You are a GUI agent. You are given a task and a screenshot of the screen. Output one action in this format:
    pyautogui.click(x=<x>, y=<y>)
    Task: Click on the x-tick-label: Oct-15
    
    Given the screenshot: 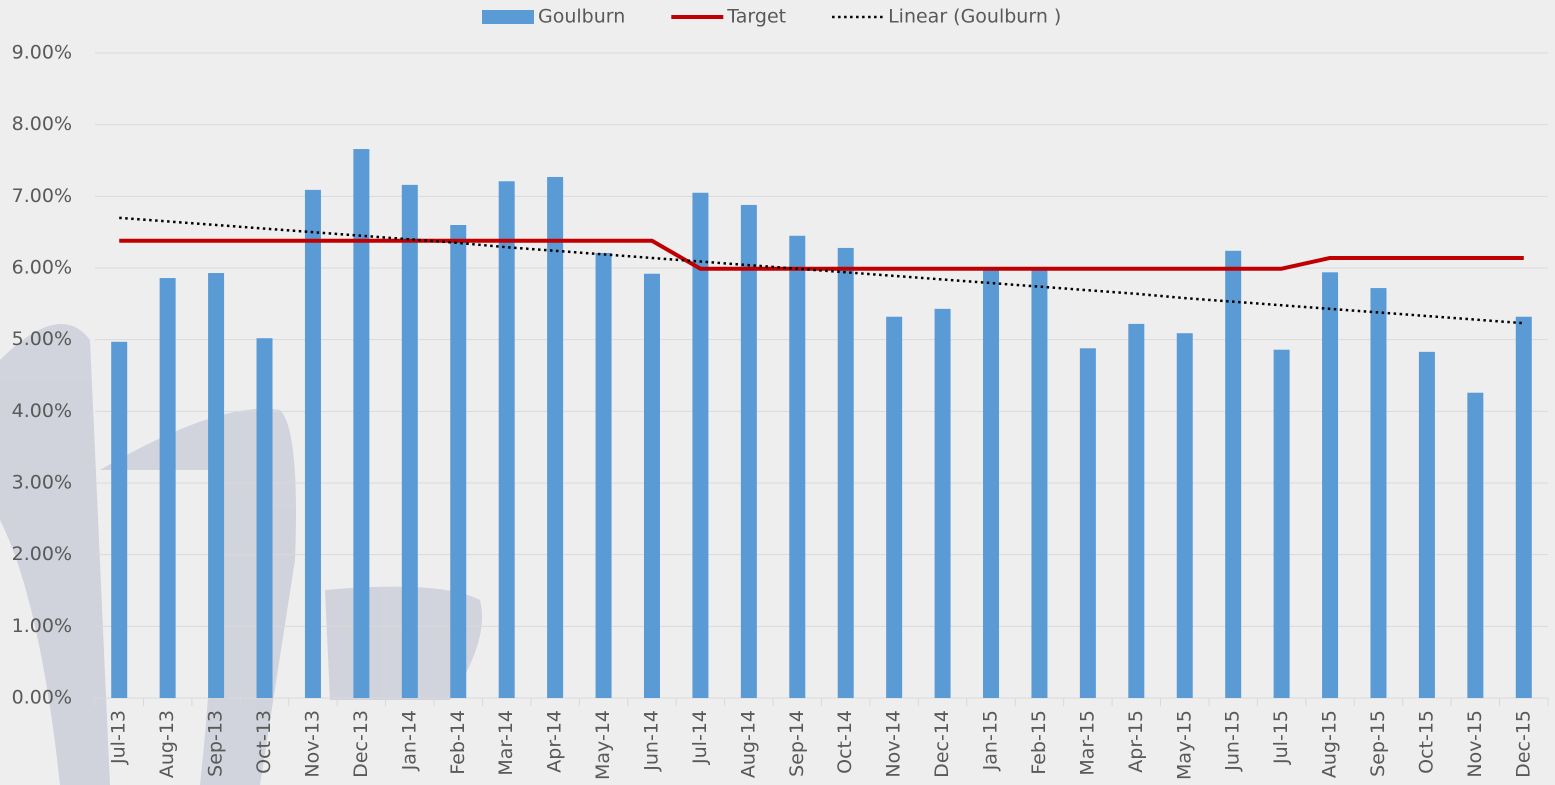 What is the action you would take?
    pyautogui.click(x=1426, y=742)
    